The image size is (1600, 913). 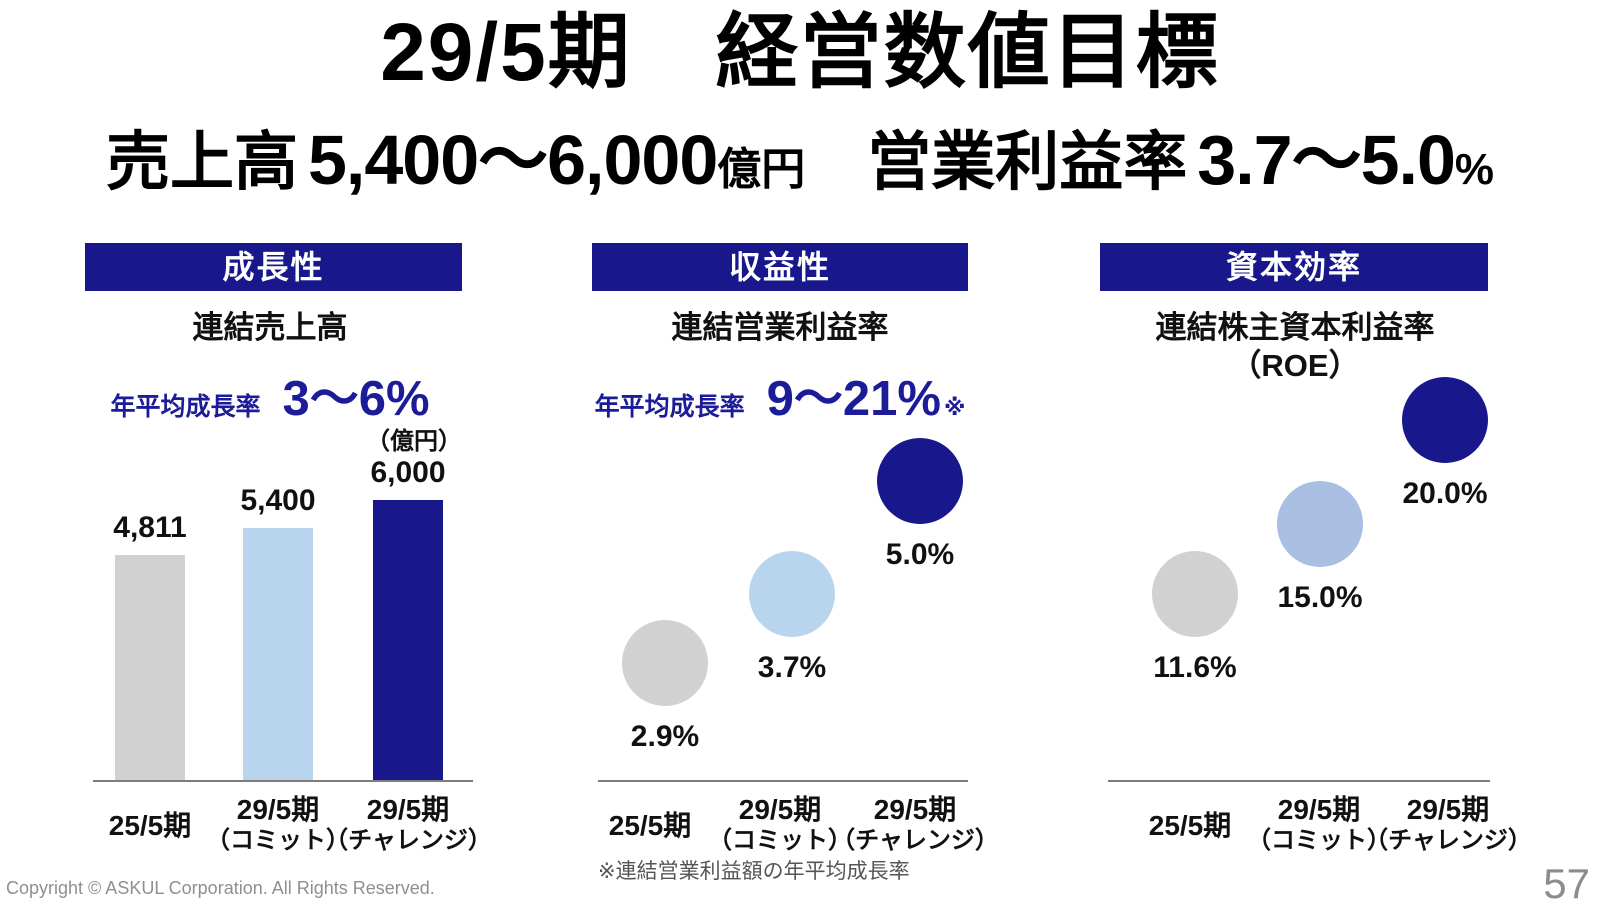 What do you see at coordinates (792, 667) in the screenshot?
I see `bubble-value-label: 3.7%` at bounding box center [792, 667].